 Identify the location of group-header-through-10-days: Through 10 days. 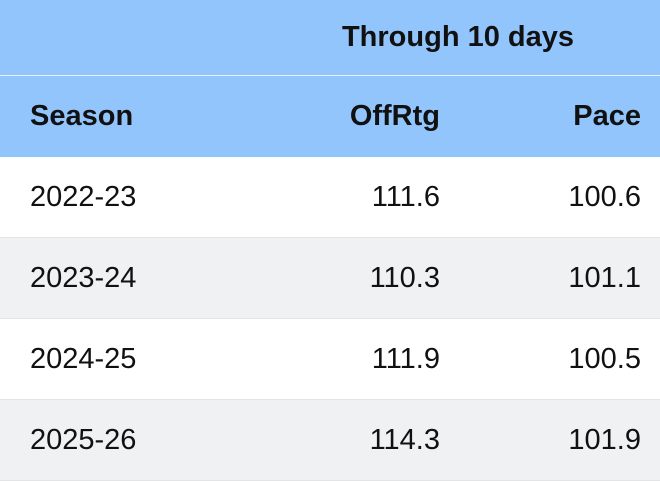
(458, 37).